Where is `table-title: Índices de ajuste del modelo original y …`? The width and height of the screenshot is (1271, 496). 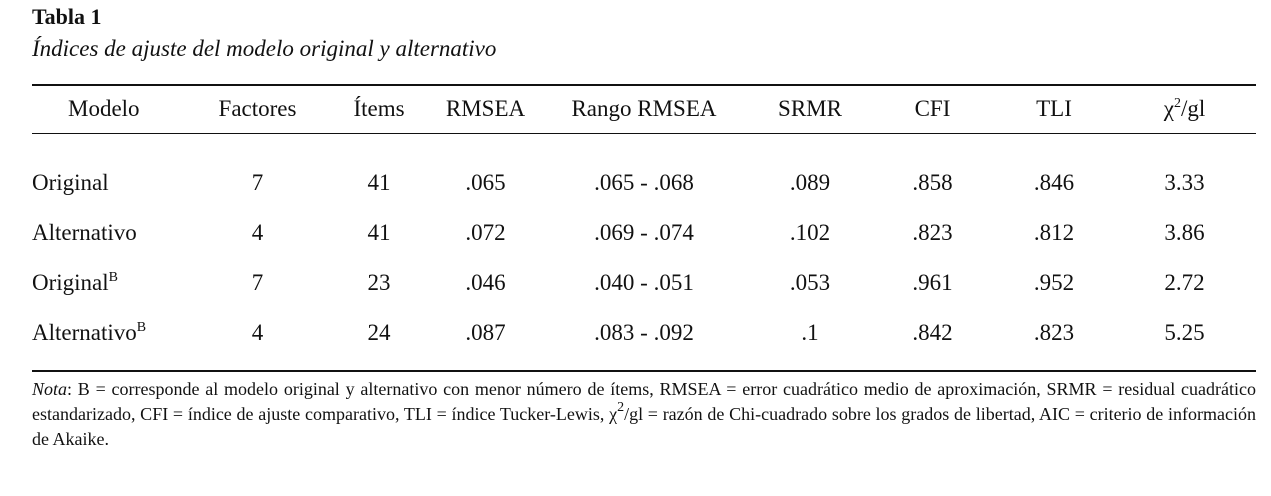
table-title: Índices de ajuste del modelo original y … is located at coordinates (264, 48).